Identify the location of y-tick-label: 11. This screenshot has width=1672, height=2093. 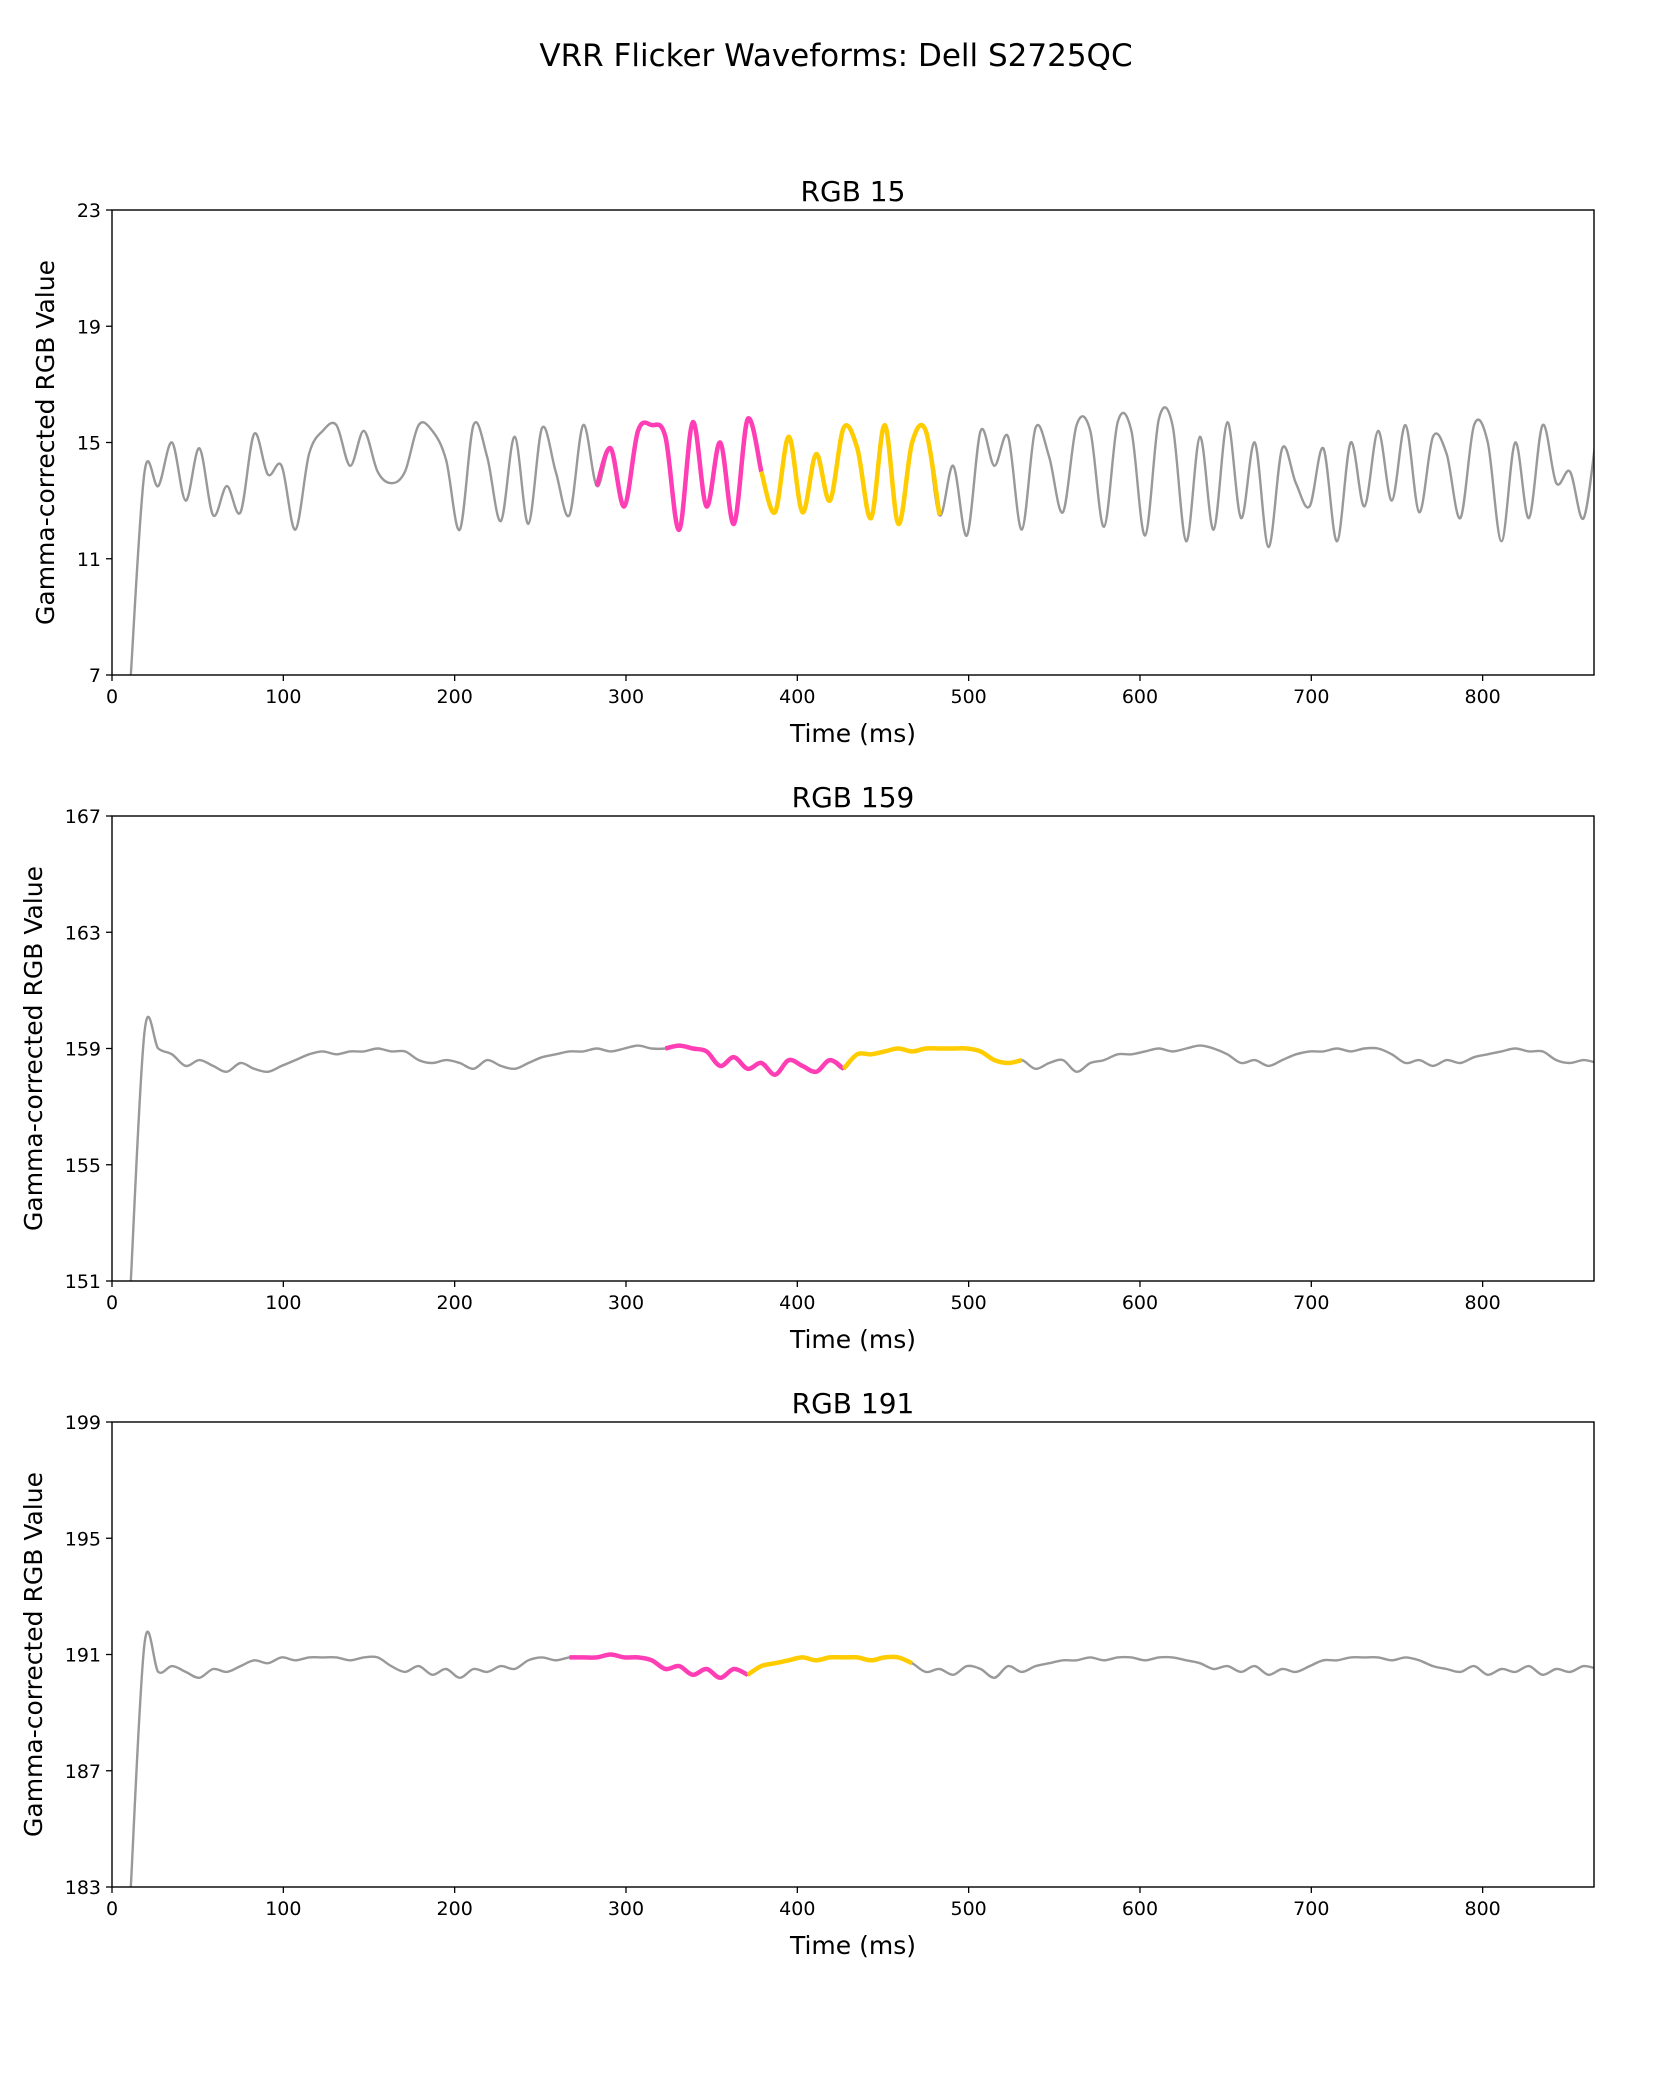
(89, 560).